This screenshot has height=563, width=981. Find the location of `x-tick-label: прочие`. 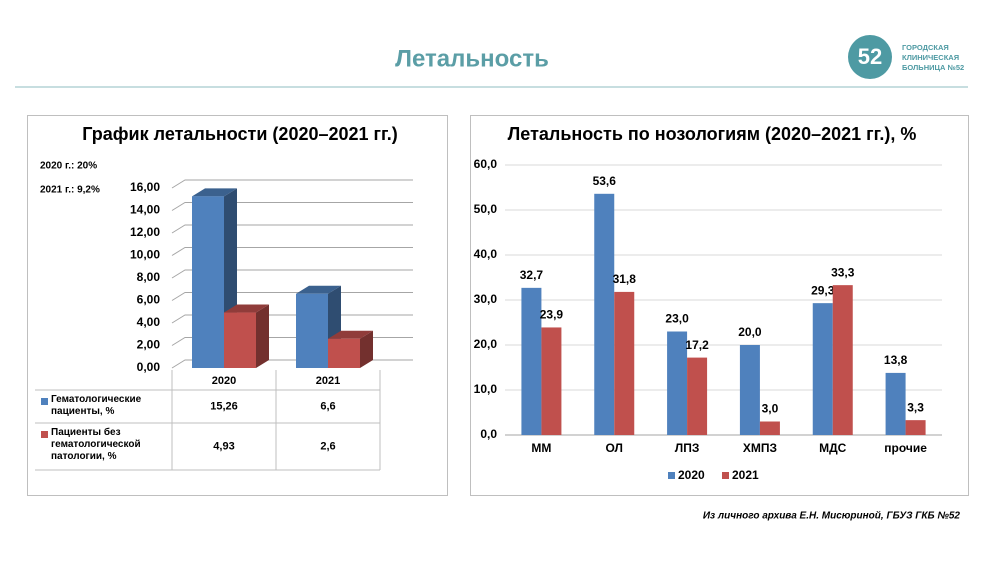

x-tick-label: прочие is located at coordinates (905, 448).